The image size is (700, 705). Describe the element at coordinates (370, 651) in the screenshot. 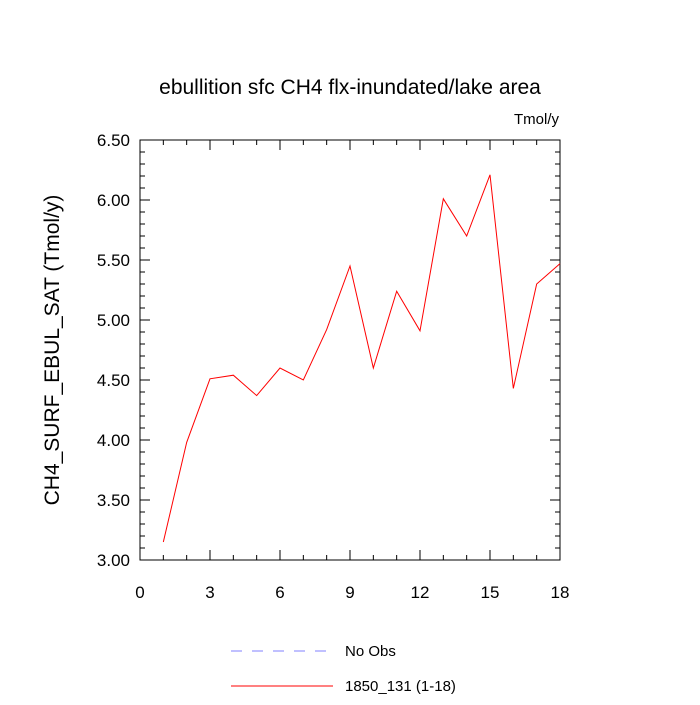

I see `legend-label-0: No Obs` at that location.